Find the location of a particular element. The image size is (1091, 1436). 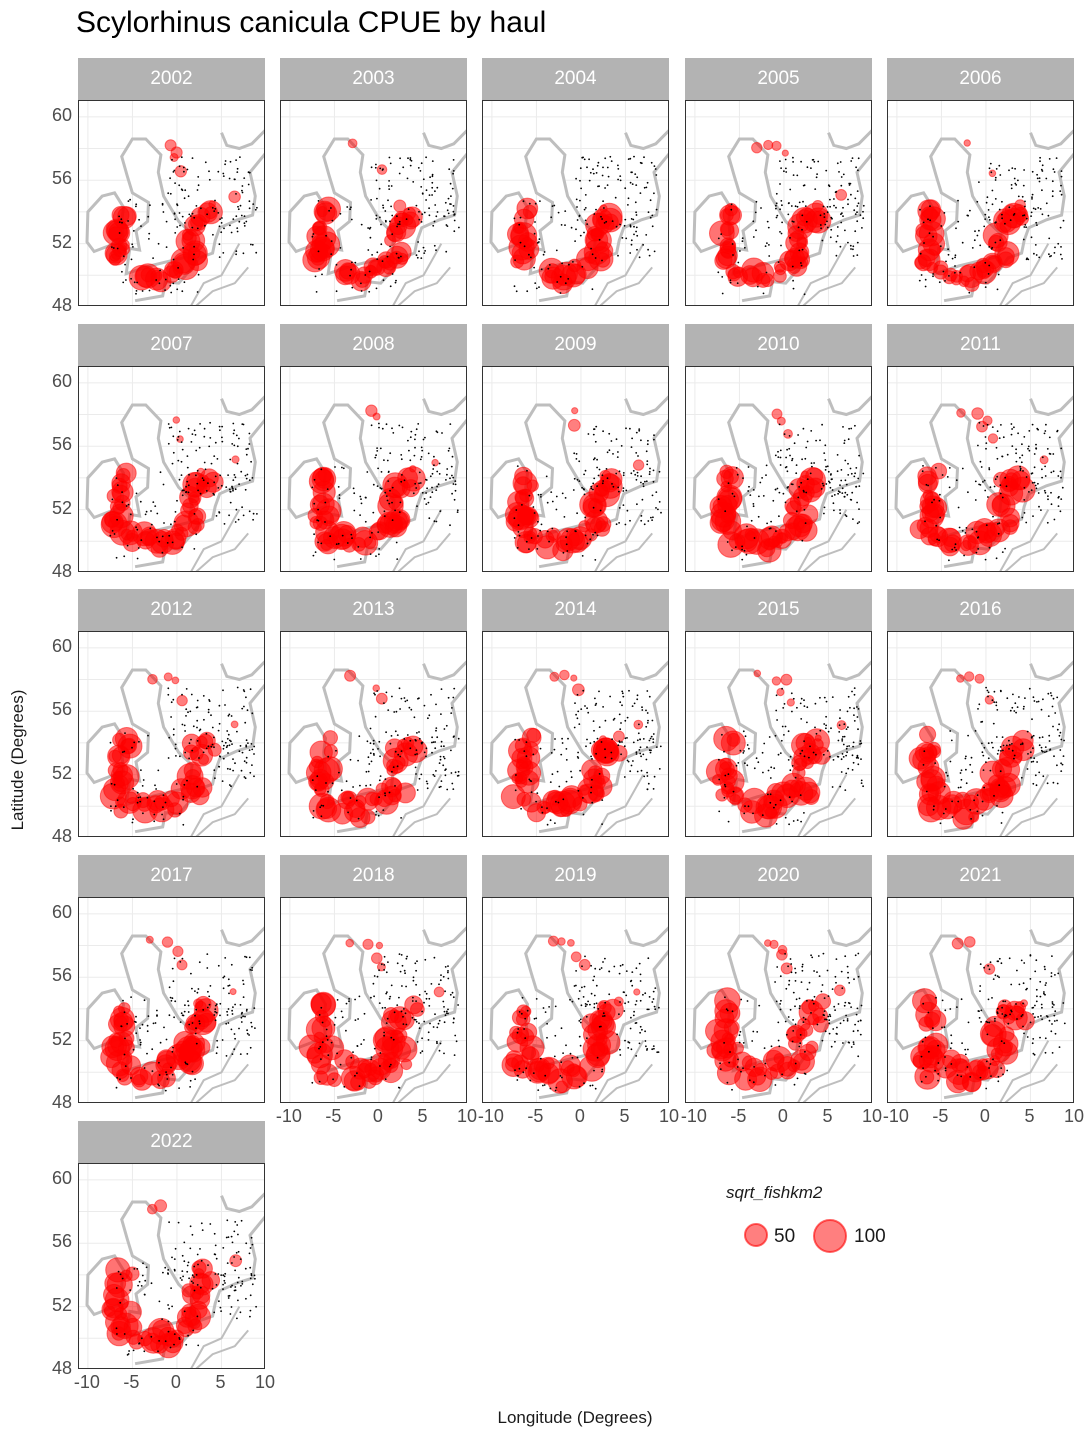

map-panel is located at coordinates (171, 203).